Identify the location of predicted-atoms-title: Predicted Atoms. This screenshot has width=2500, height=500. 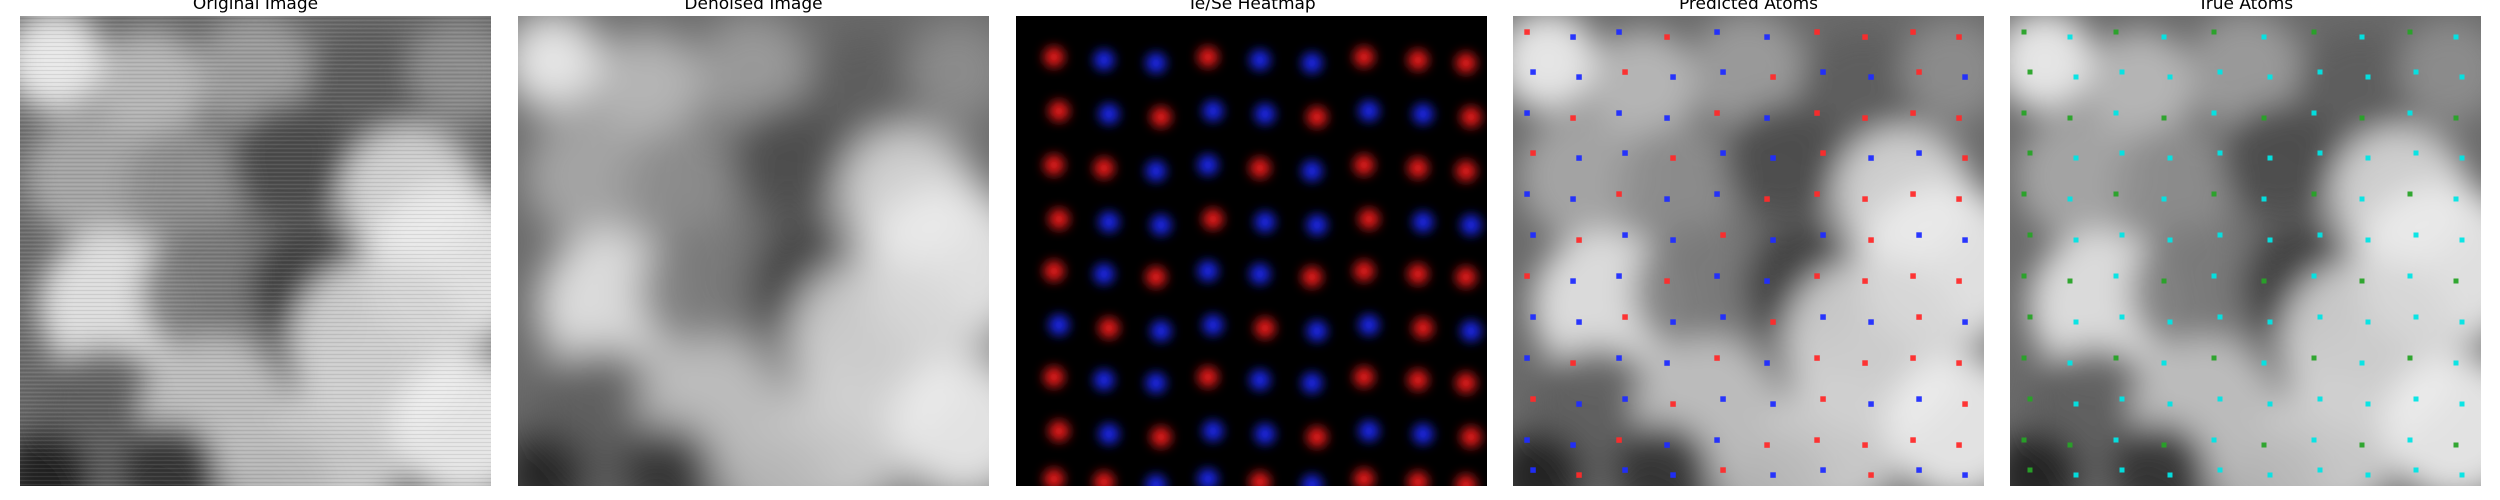
(1748, 7).